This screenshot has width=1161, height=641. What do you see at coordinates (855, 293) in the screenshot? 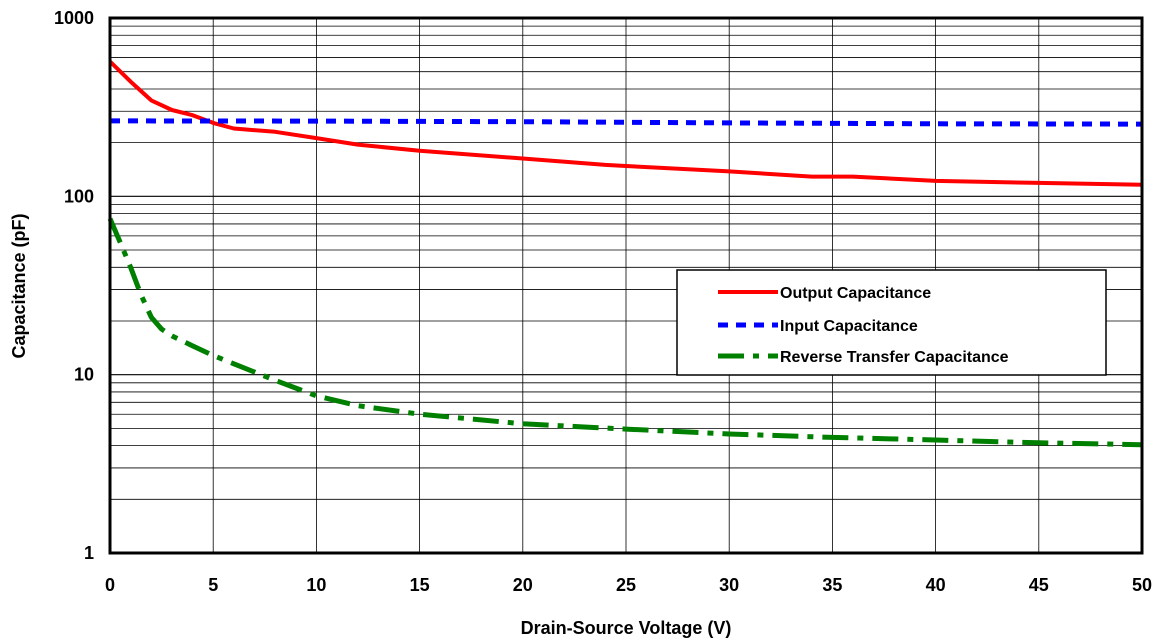
I see `legend-label-1: Output Capacitance` at bounding box center [855, 293].